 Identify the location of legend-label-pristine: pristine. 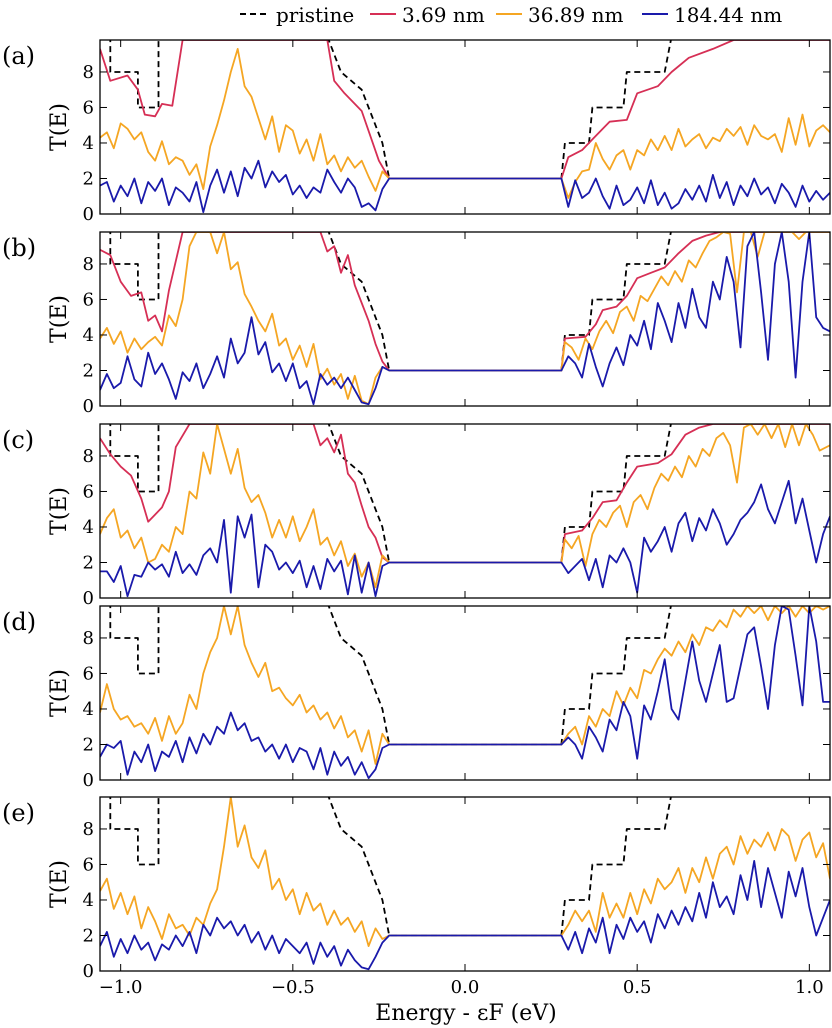
(315, 15).